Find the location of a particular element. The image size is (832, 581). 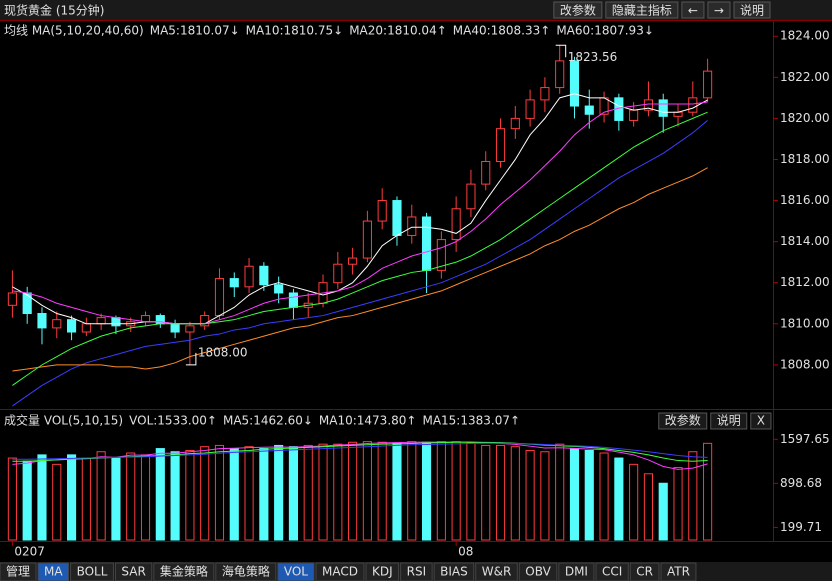

legend-entry: MA5:1810.07↓ is located at coordinates (195, 31).